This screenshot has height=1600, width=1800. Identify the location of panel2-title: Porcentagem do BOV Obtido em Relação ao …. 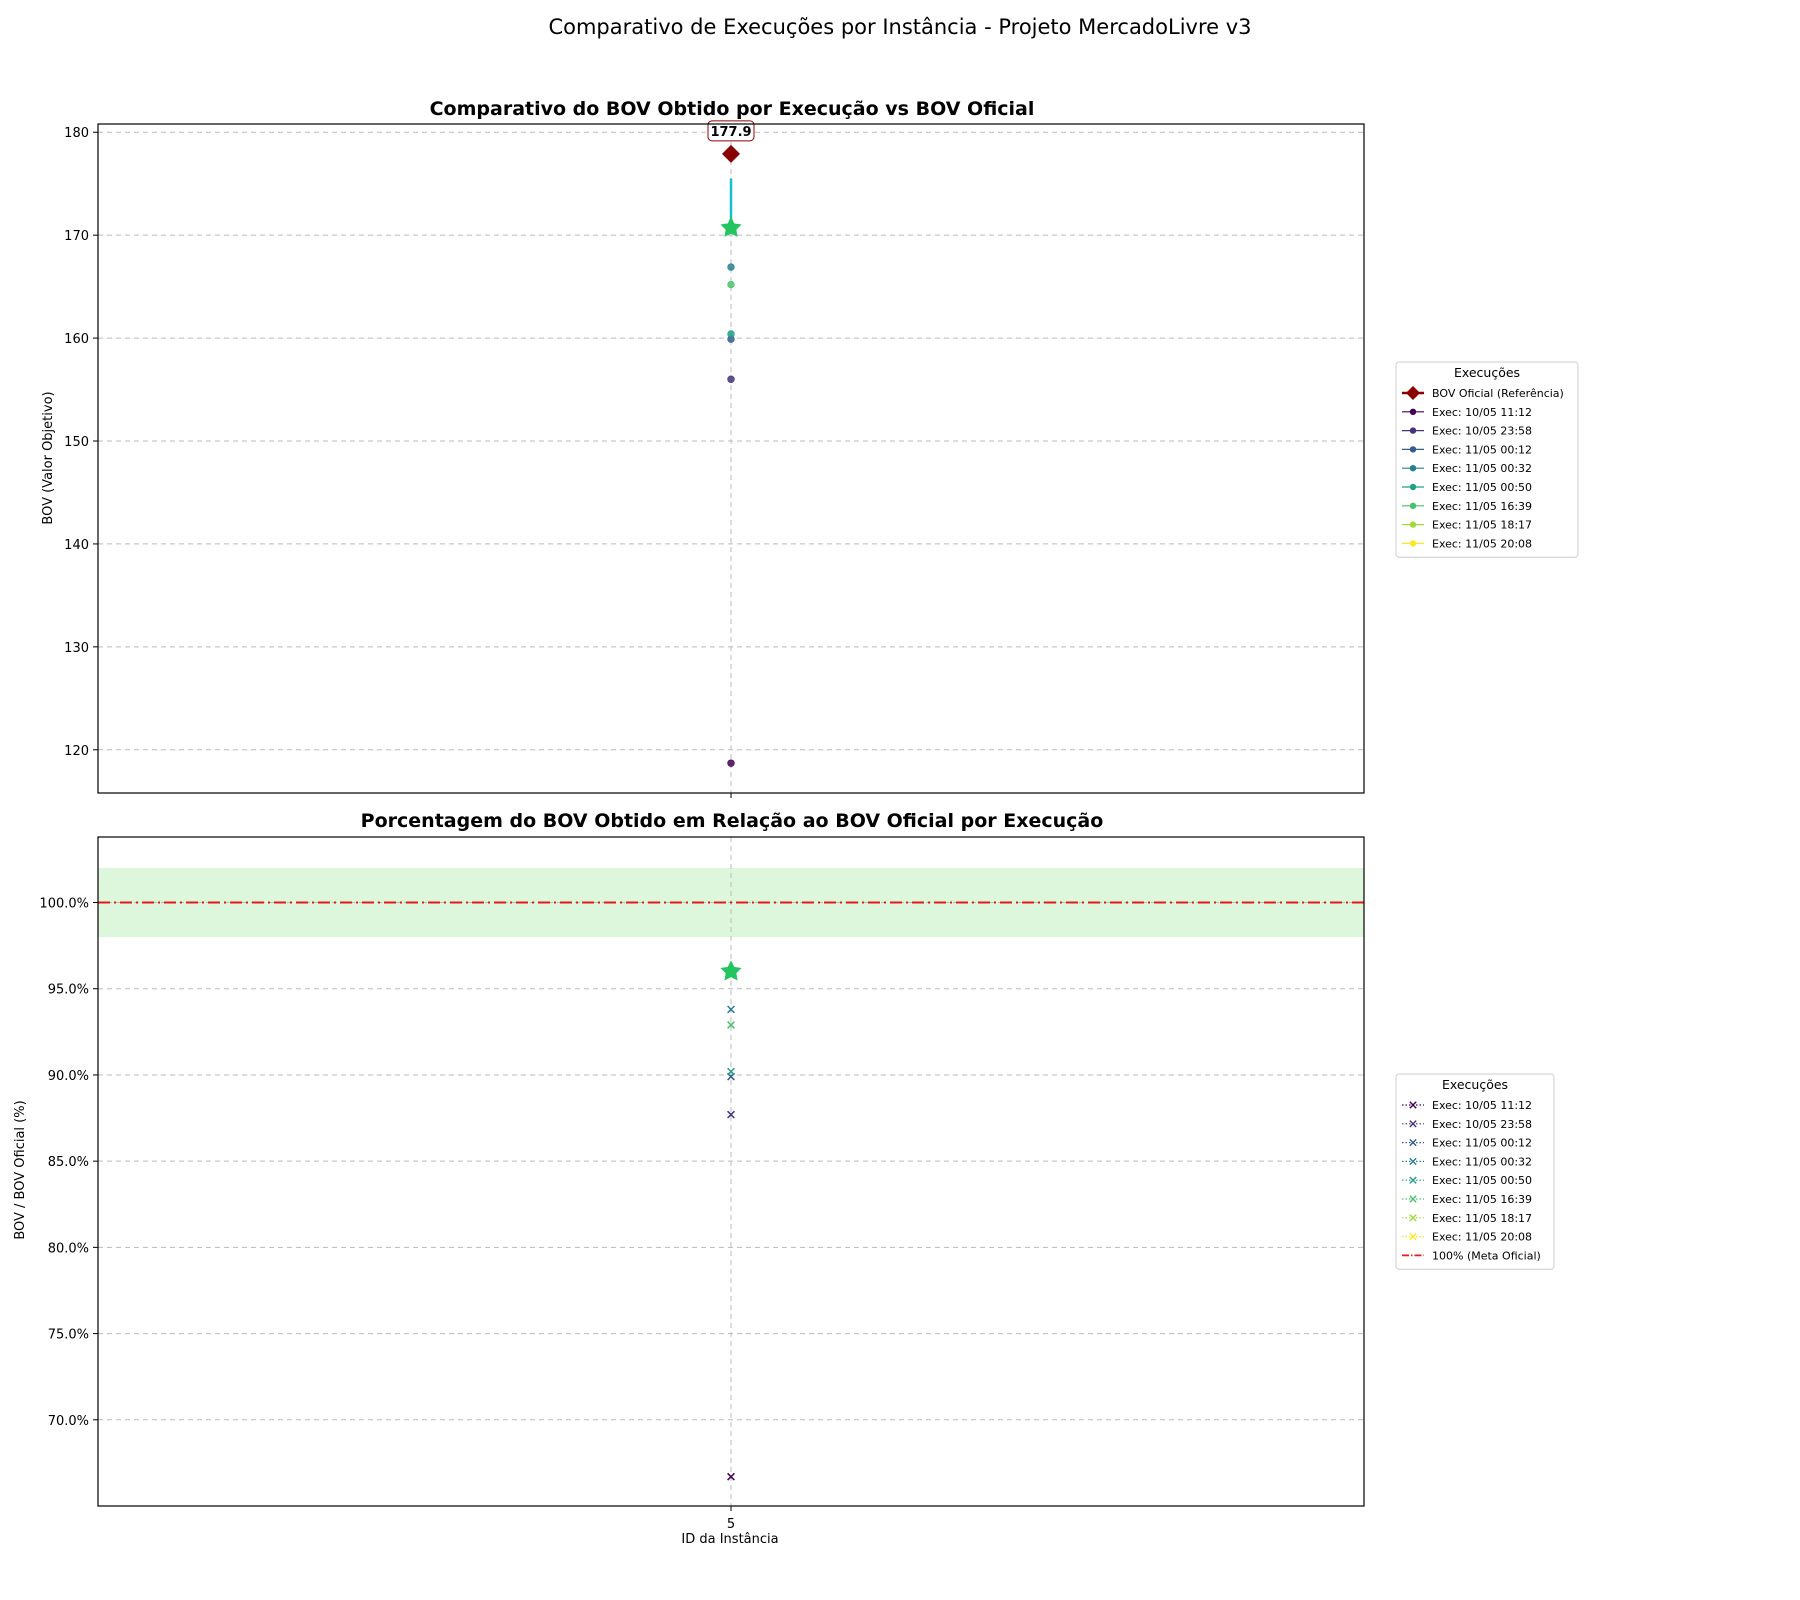
(732, 821).